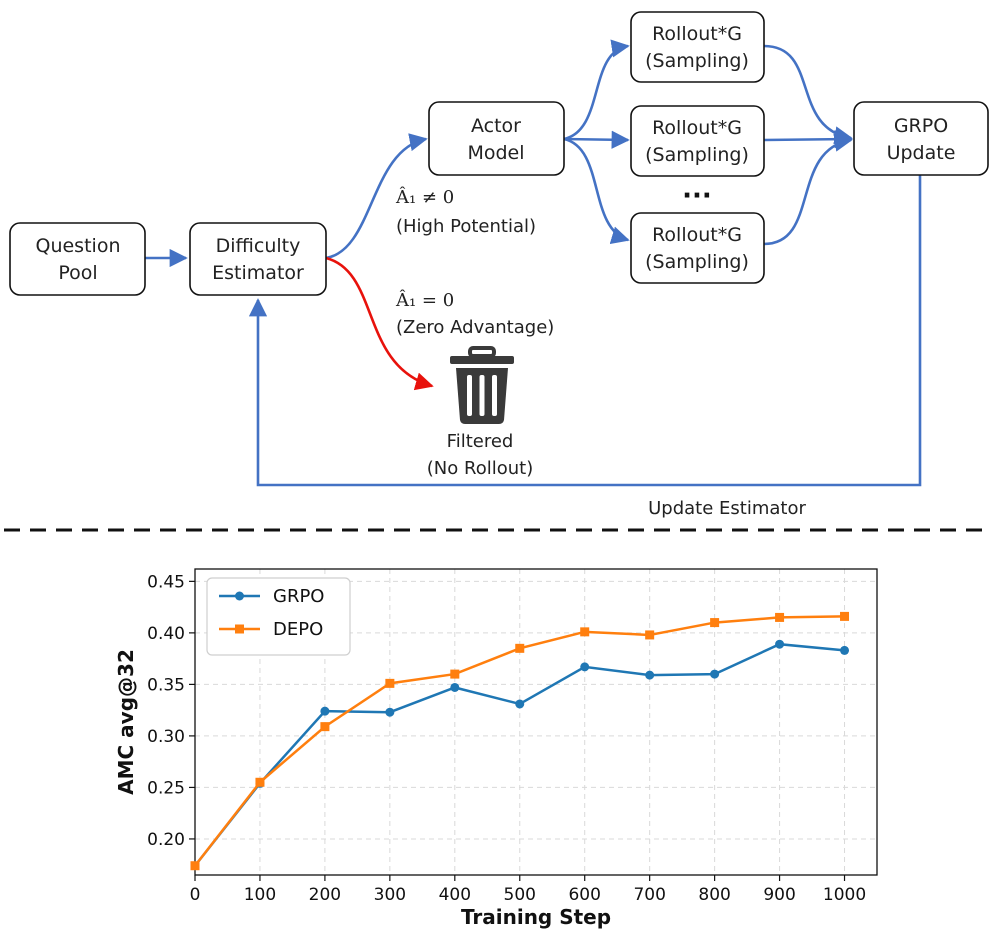 The image size is (996, 942). What do you see at coordinates (239, 629) in the screenshot?
I see `legend-marker-depo` at bounding box center [239, 629].